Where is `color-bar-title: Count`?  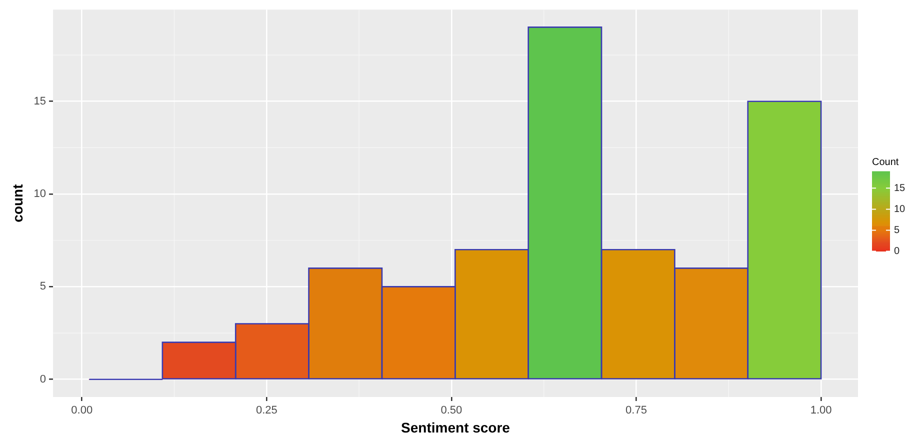 color-bar-title: Count is located at coordinates (885, 162).